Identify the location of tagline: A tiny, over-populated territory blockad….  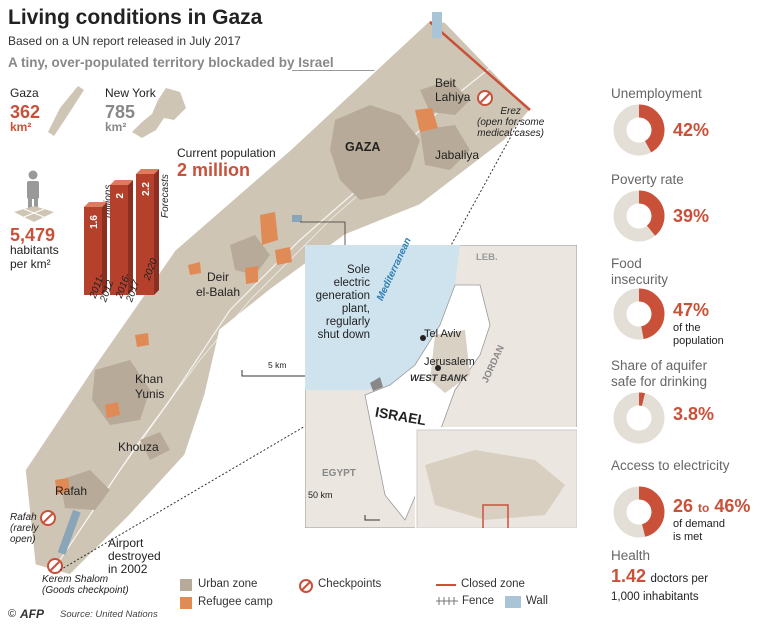
(171, 62).